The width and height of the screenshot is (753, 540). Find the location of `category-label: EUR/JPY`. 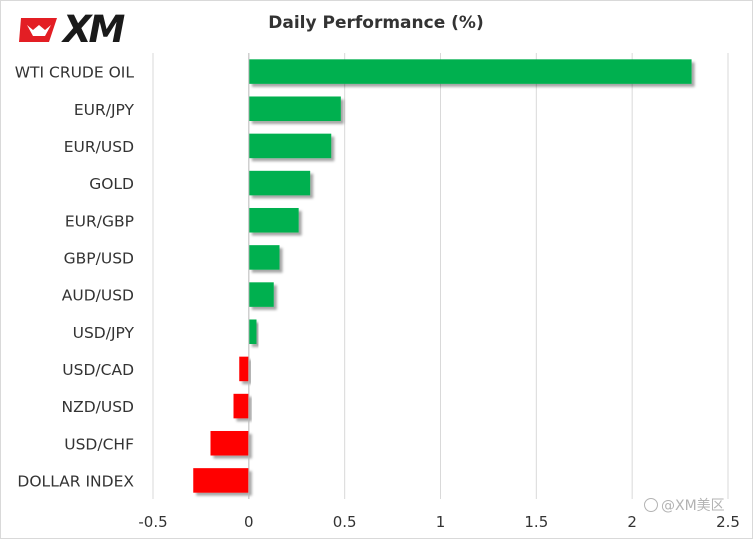

category-label: EUR/JPY is located at coordinates (104, 110).